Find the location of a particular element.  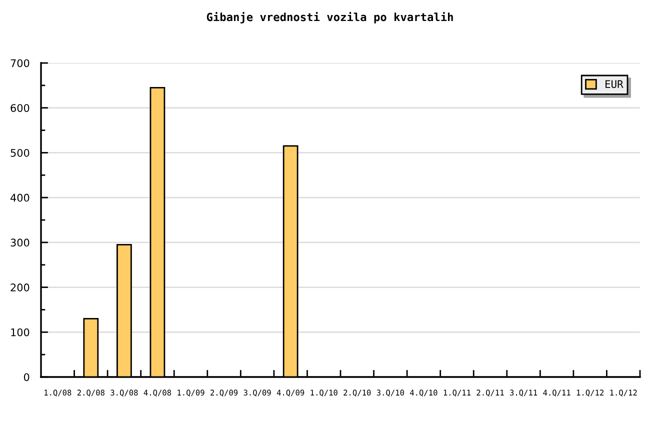

y-tick-label: 100 is located at coordinates (20, 332).